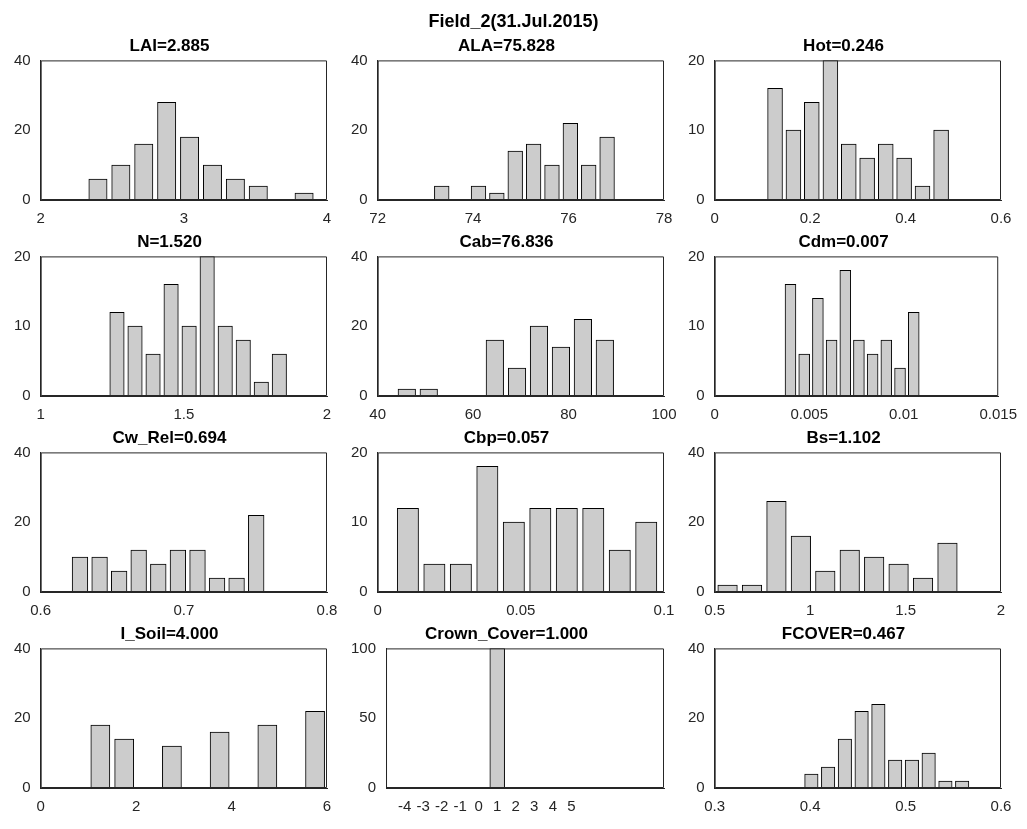 The width and height of the screenshot is (1027, 829). I want to click on x-tick-label: 0.015, so click(998, 414).